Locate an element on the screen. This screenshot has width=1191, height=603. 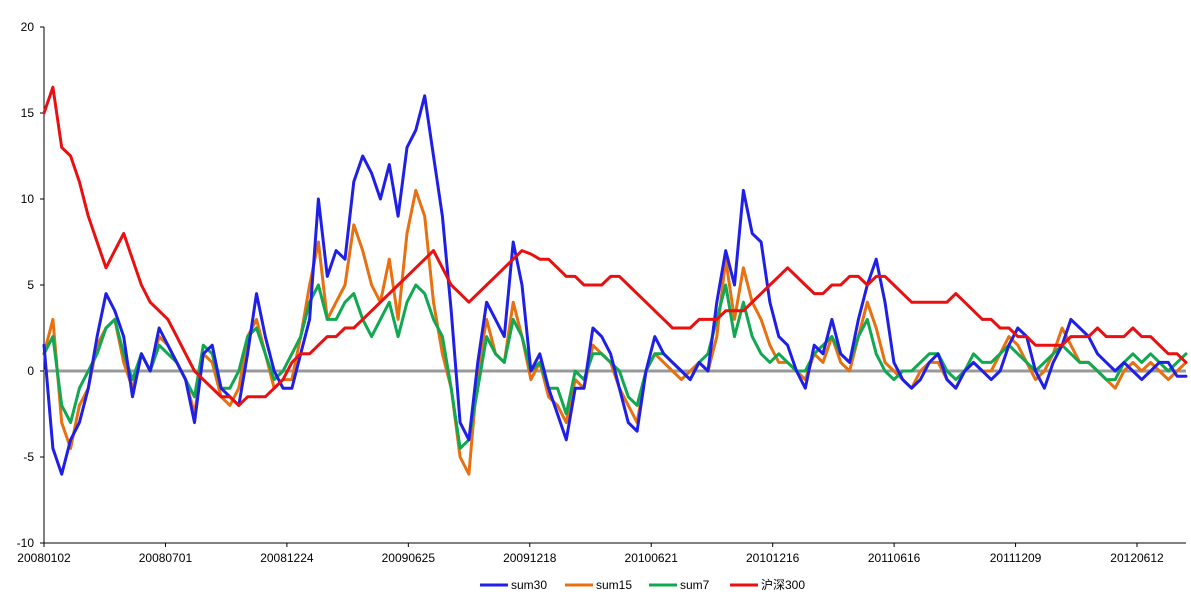
legend-label: sum30 is located at coordinates (529, 585).